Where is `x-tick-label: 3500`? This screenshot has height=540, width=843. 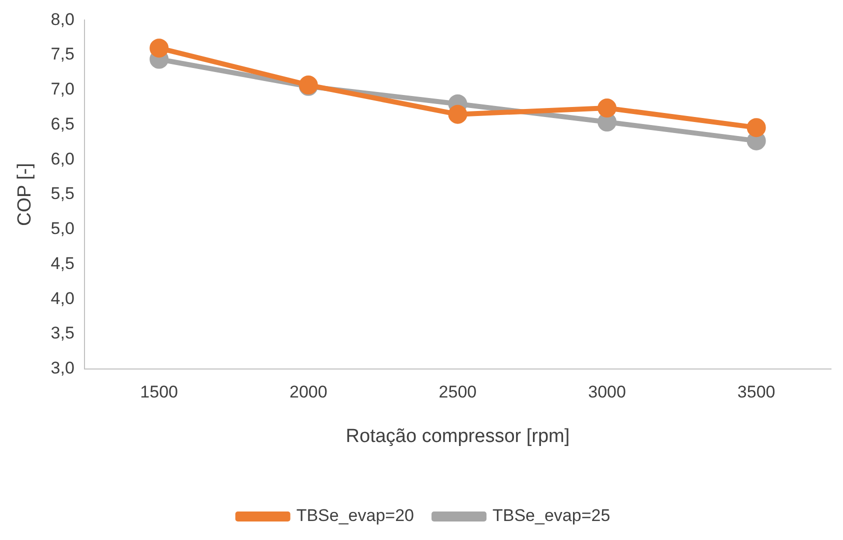
x-tick-label: 3500 is located at coordinates (756, 392).